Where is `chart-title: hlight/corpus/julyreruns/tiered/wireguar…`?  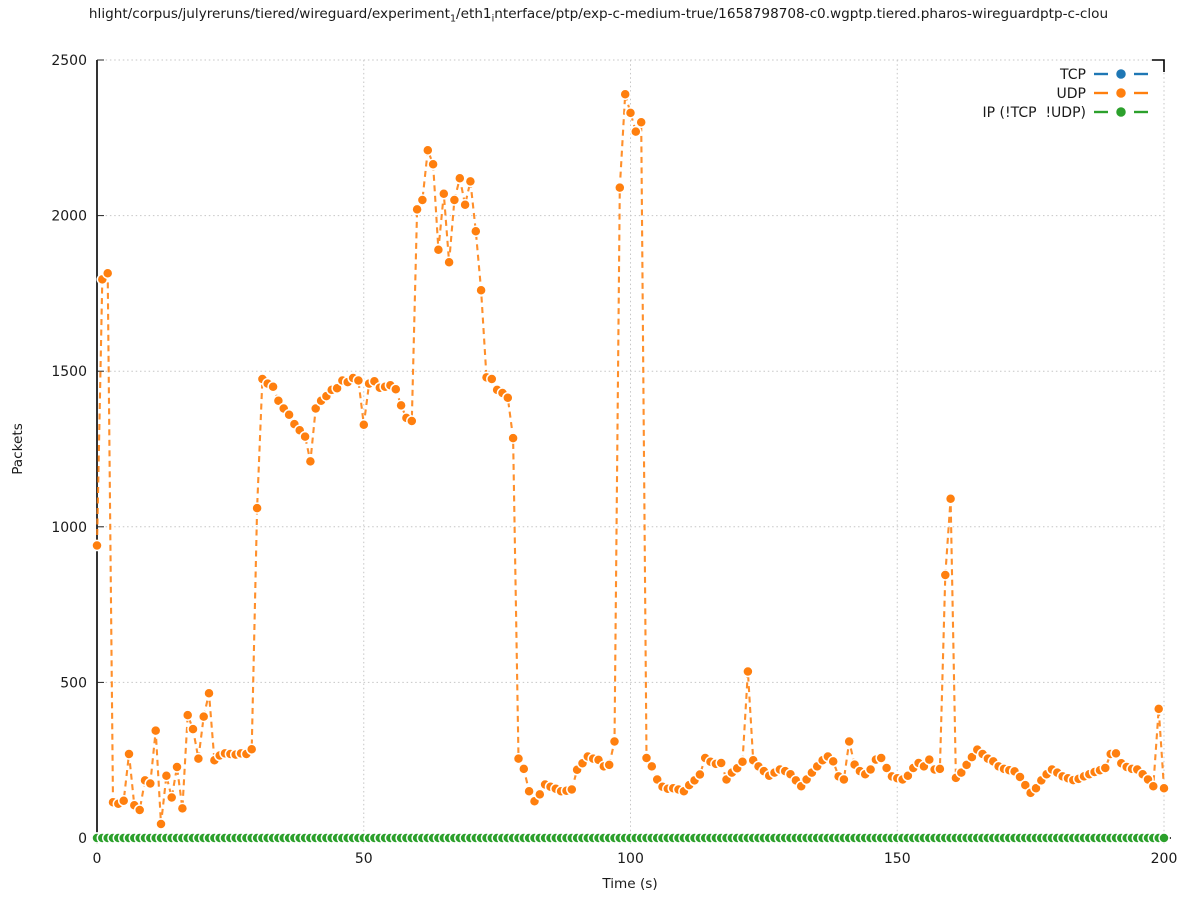
chart-title: hlight/corpus/julyreruns/tiered/wireguar… is located at coordinates (598, 15).